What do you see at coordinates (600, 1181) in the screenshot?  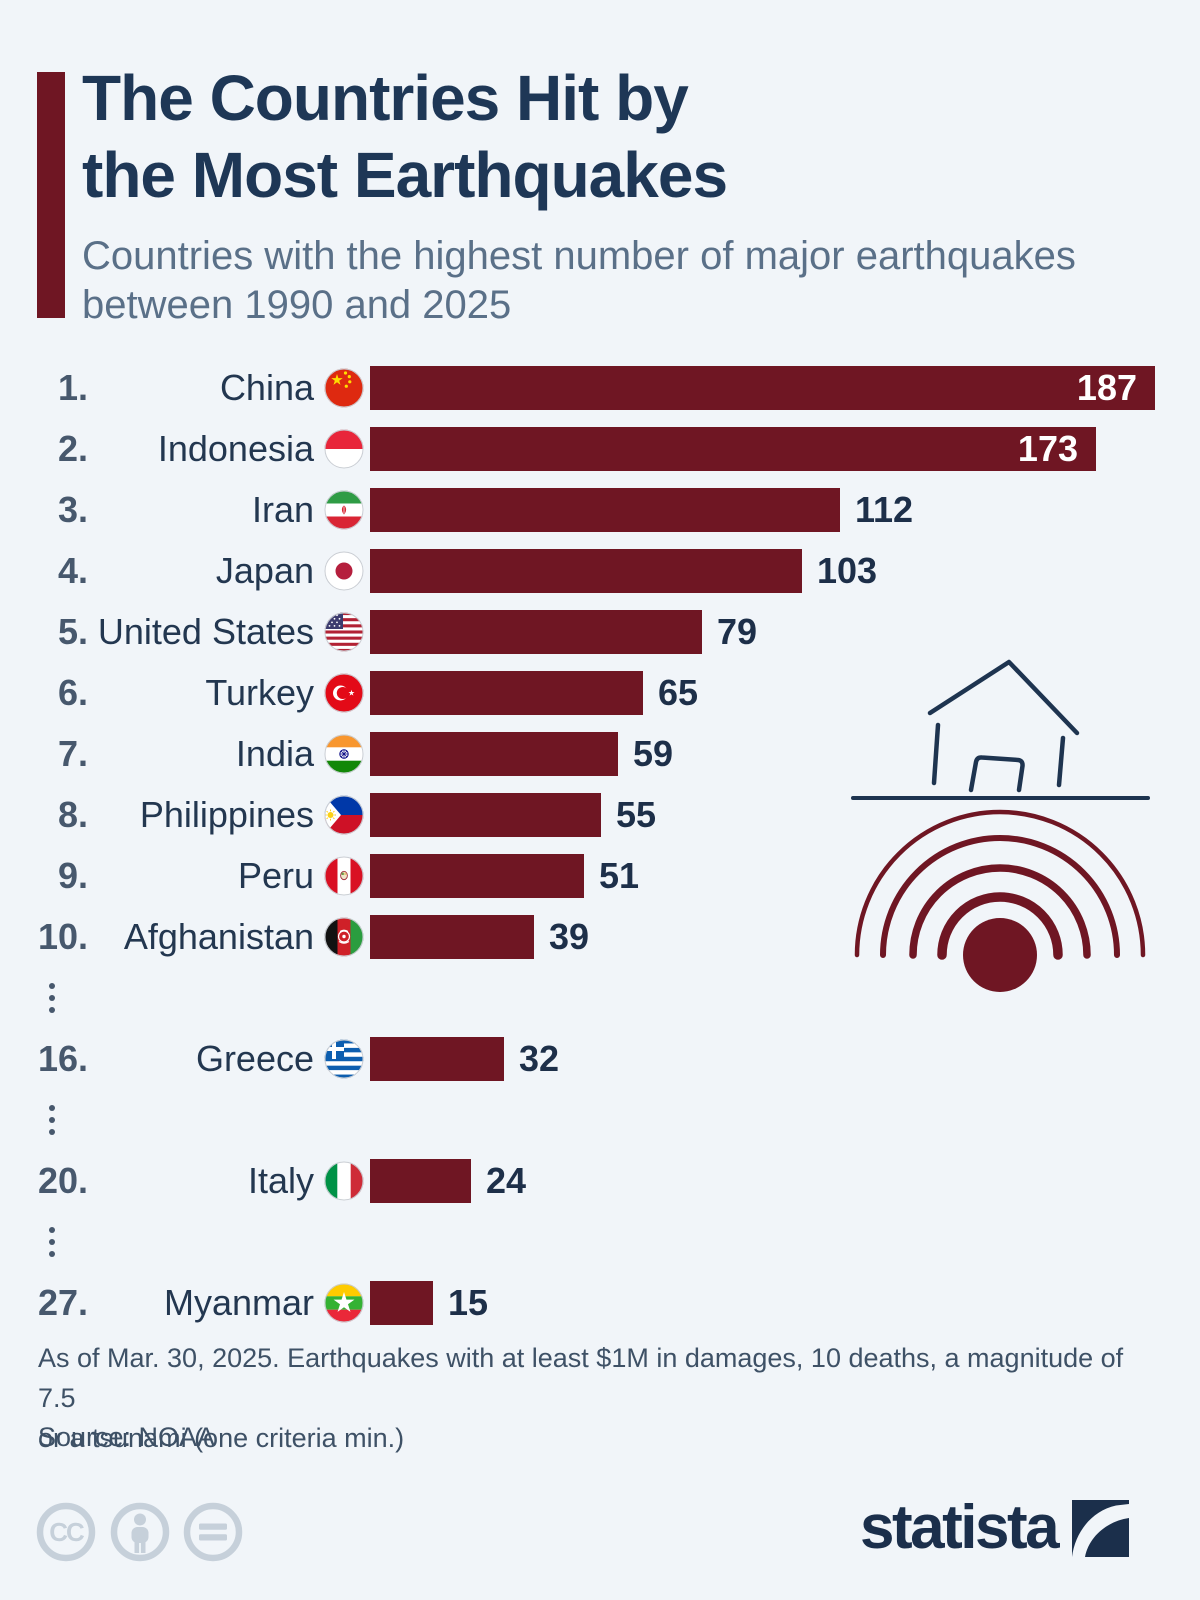 I see `country-row: 20. Italy 24` at bounding box center [600, 1181].